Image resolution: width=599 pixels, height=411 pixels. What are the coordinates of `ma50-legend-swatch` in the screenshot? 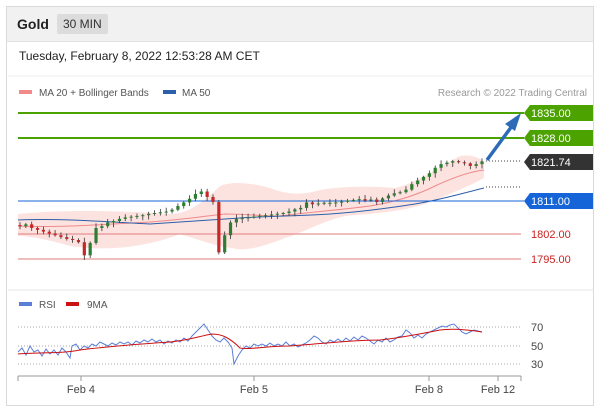 It's located at (169, 92).